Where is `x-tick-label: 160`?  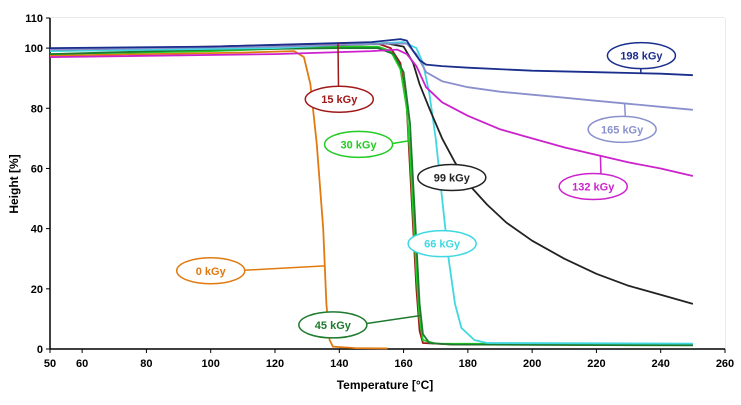 x-tick-label: 160 is located at coordinates (403, 364).